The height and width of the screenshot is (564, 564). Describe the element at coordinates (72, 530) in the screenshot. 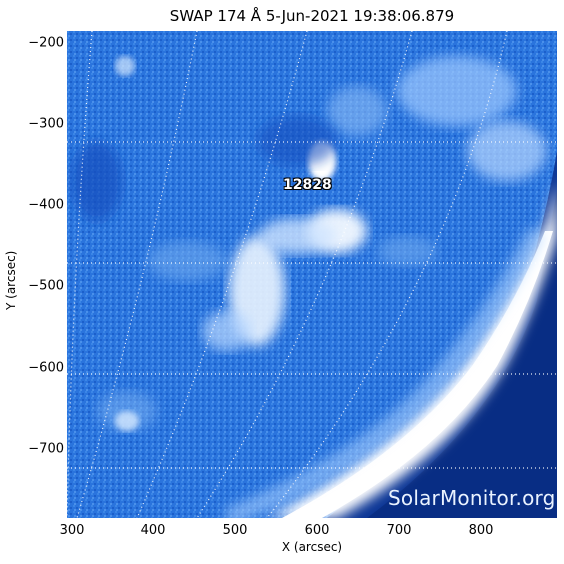

I see `x-tick-label: 300` at that location.